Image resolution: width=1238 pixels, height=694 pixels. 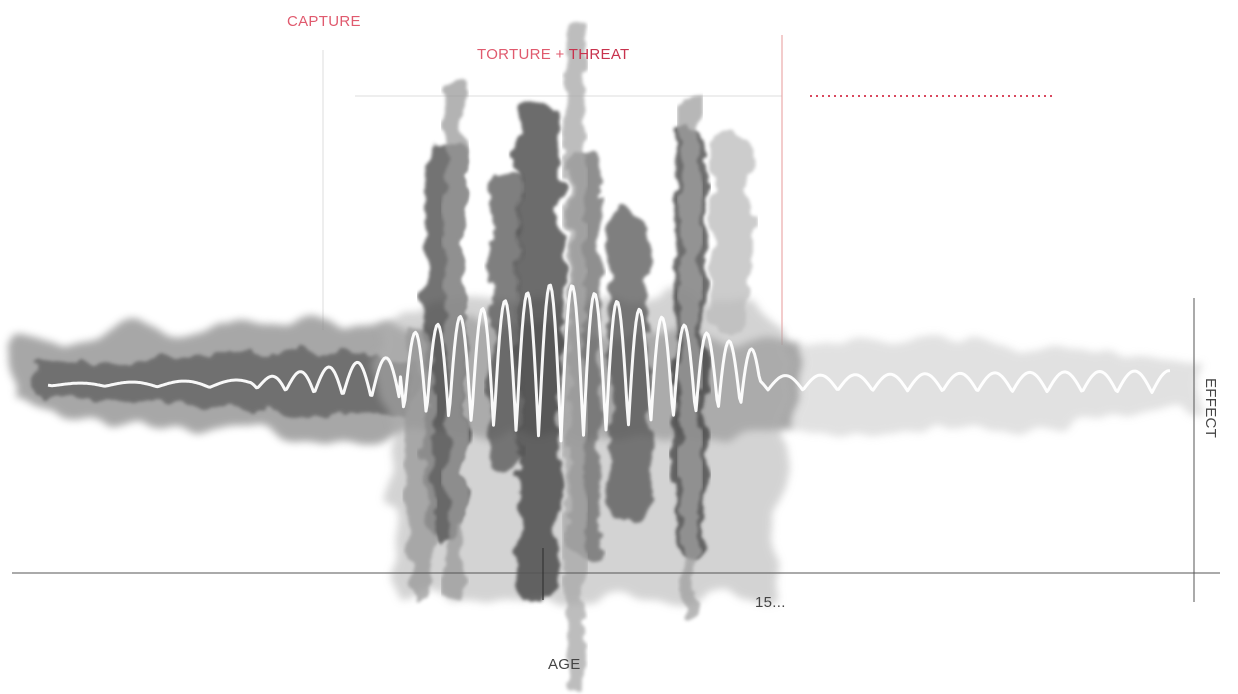 I want to click on capture-label: CAPTURE, so click(x=324, y=21).